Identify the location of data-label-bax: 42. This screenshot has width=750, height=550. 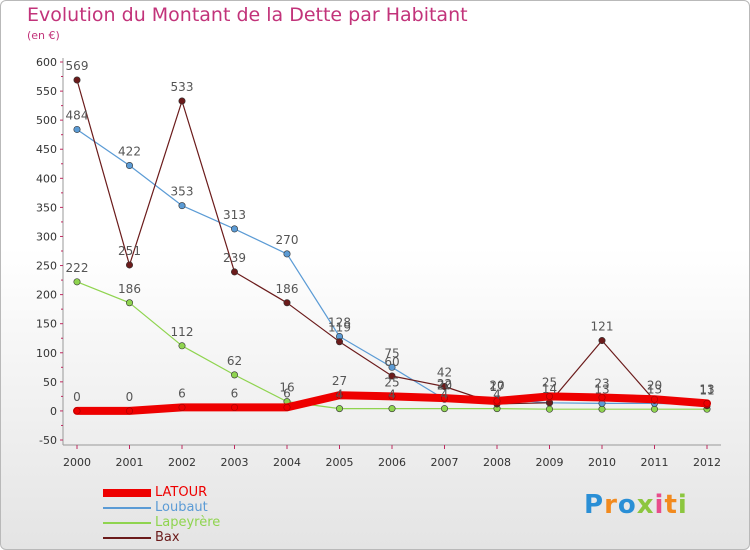
(444, 372).